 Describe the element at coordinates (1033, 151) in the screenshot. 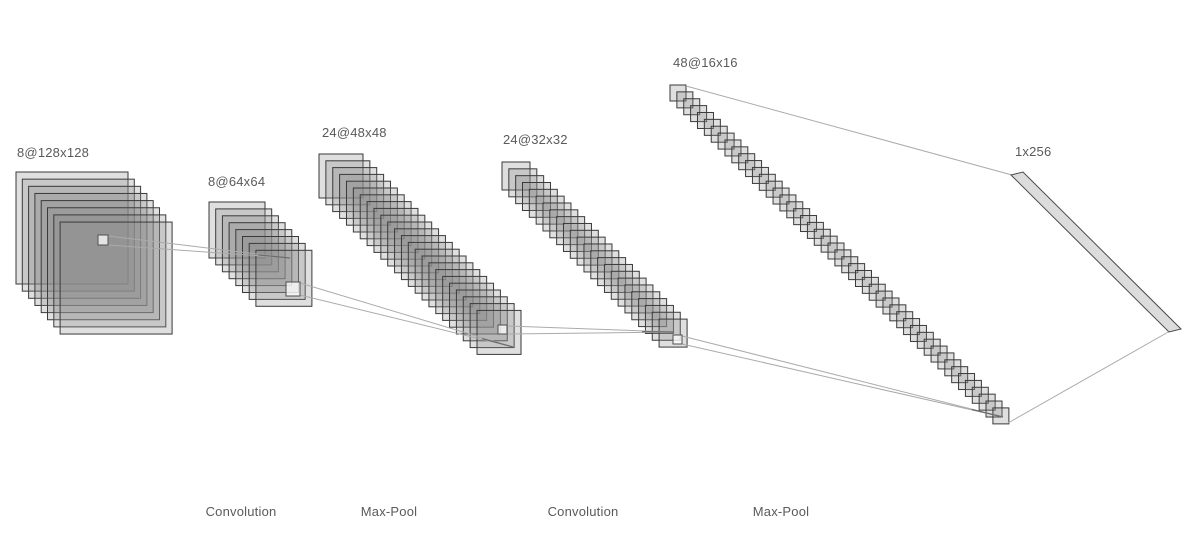

I see `dense-layer-label: 1x256` at that location.